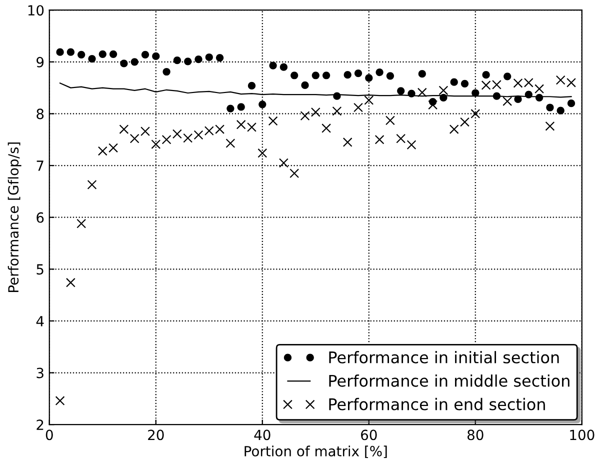 The height and width of the screenshot is (459, 595). What do you see at coordinates (262, 435) in the screenshot?
I see `x-tick-label: 40` at bounding box center [262, 435].